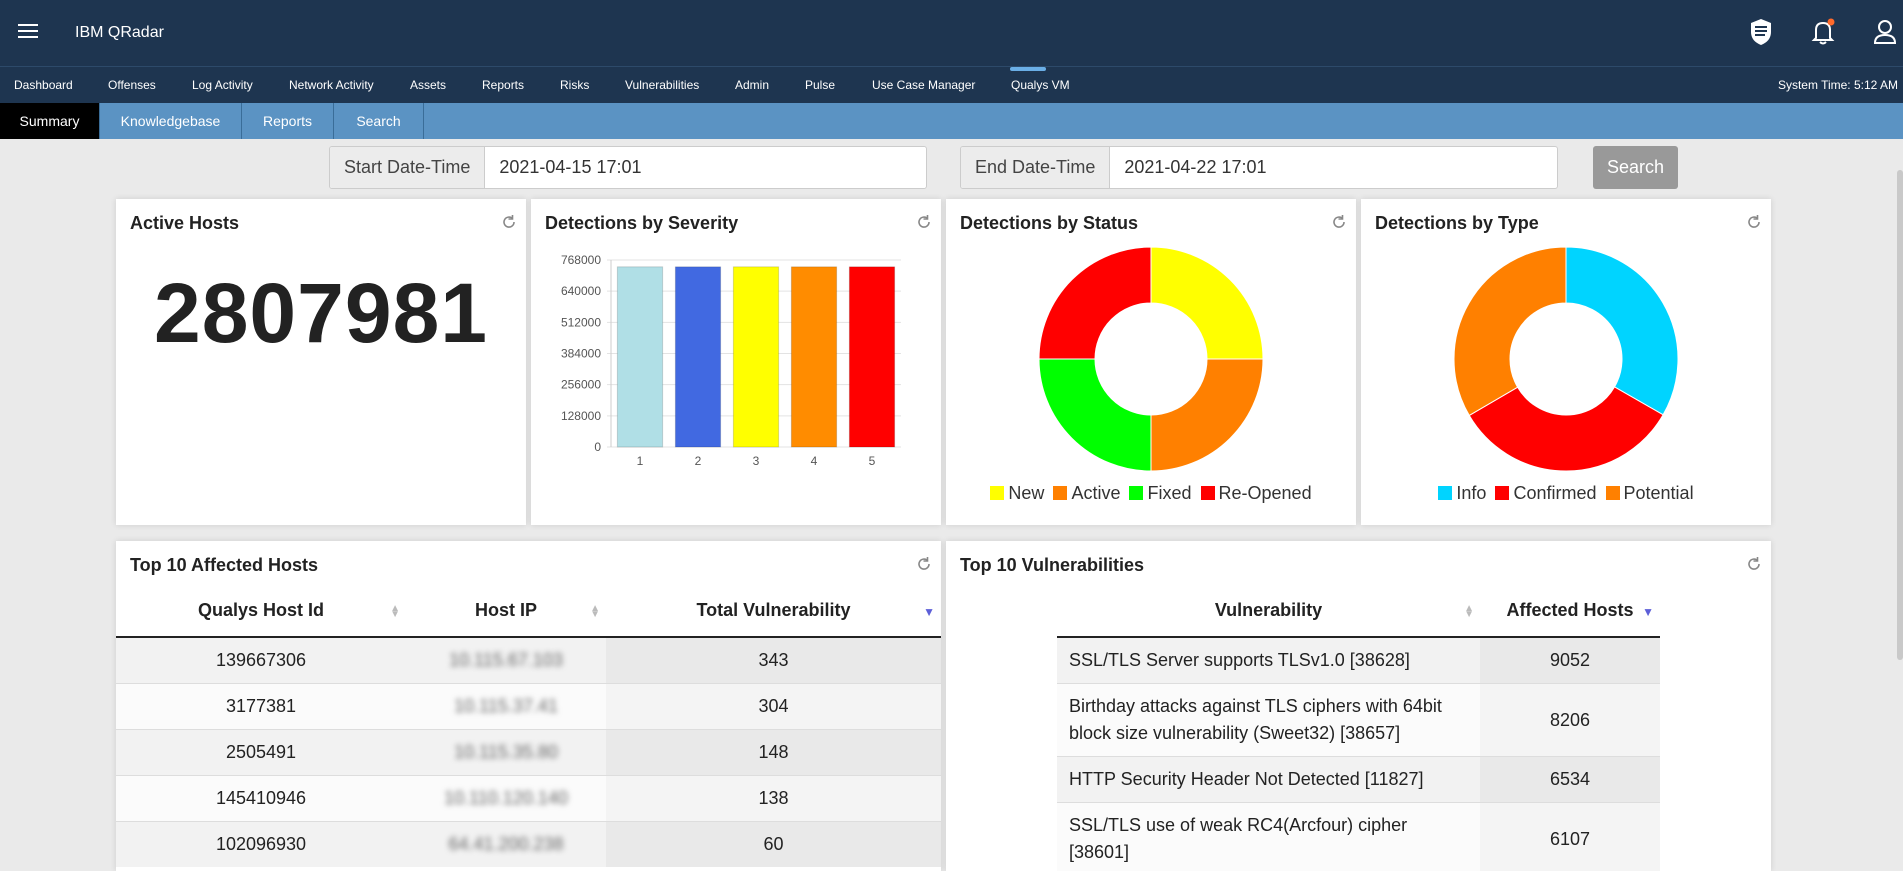 Image resolution: width=1903 pixels, height=871 pixels. I want to click on nav-item-pulse: Pulse, so click(820, 85).